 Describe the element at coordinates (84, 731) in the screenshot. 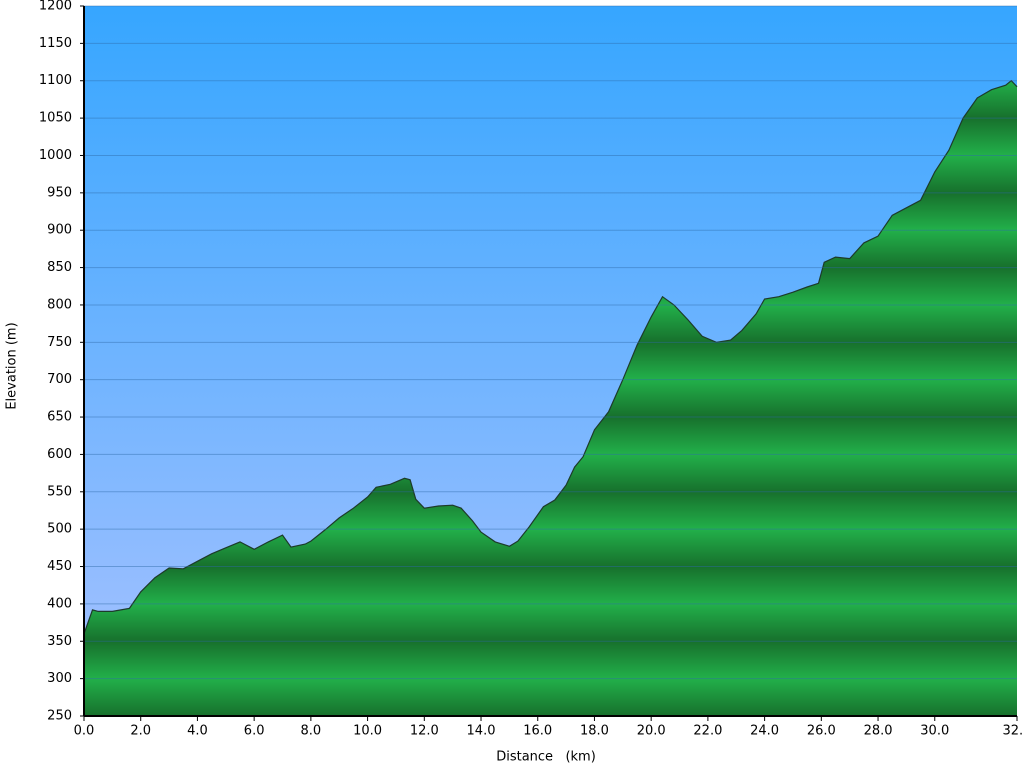

I see `x-tick-label: 0.0` at that location.